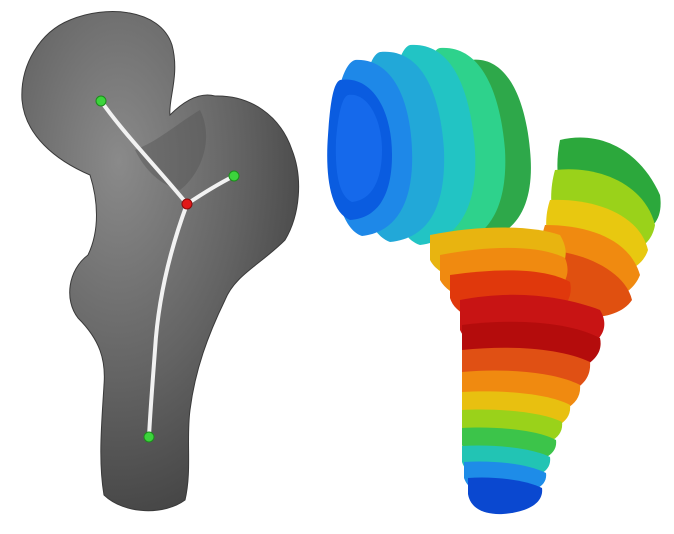 The width and height of the screenshot is (674, 534). I want to click on slices-head-arm, so click(429, 144).